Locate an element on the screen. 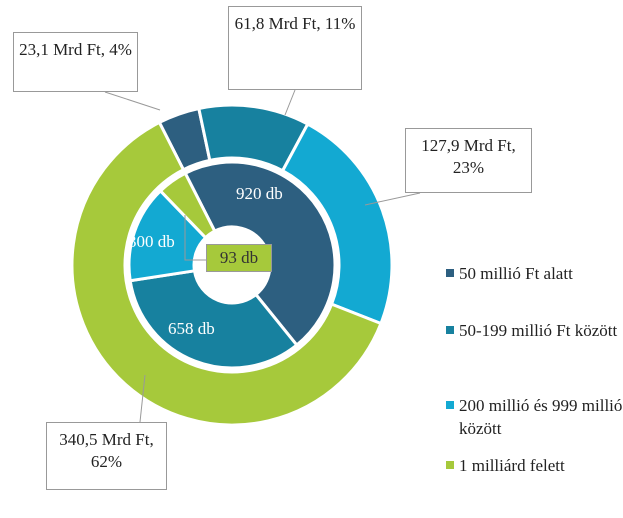 The width and height of the screenshot is (623, 518). legend-label: 50-199 millió Ft között is located at coordinates (538, 330).